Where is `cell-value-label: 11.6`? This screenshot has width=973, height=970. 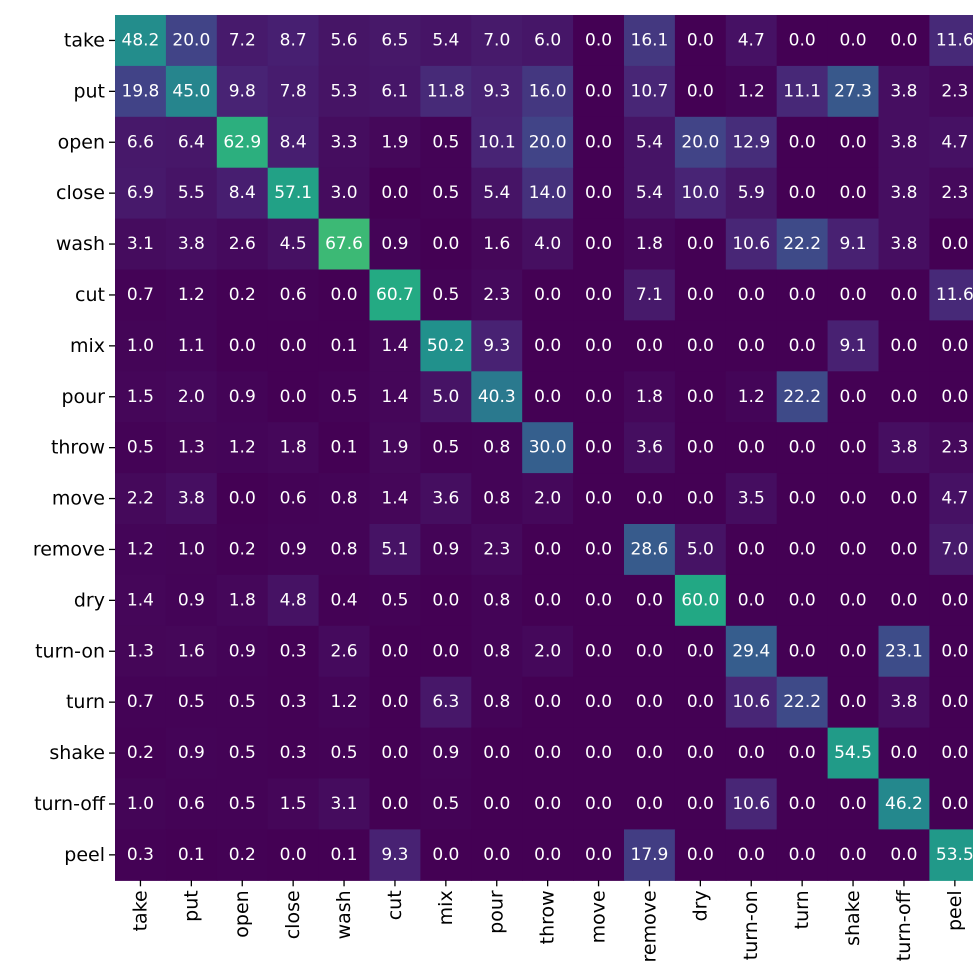 cell-value-label: 11.6 is located at coordinates (954, 295).